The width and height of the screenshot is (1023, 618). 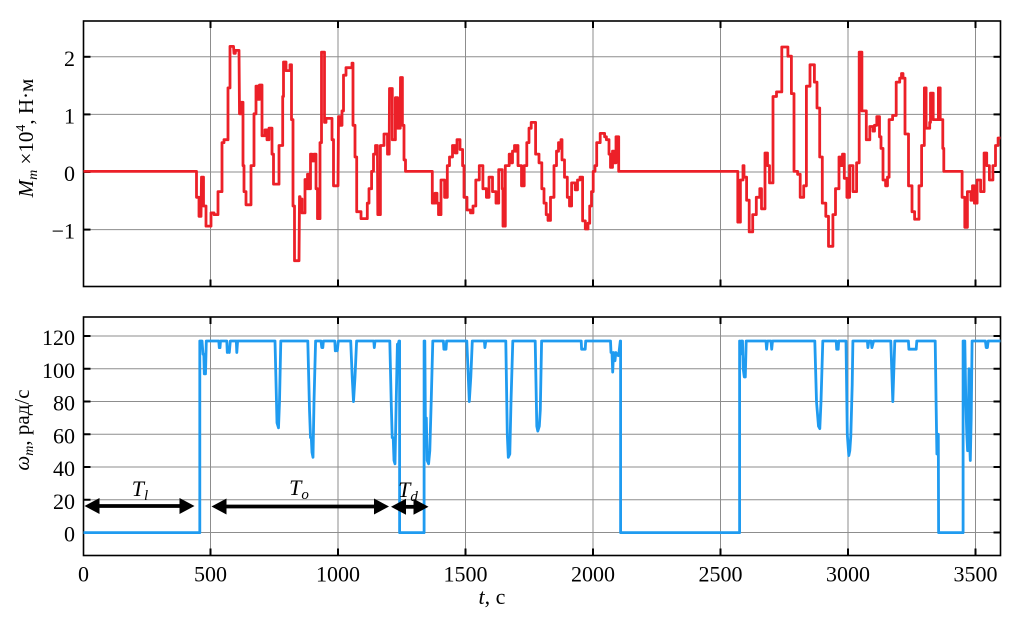 What do you see at coordinates (58, 337) in the screenshot?
I see `svg-text: 120` at bounding box center [58, 337].